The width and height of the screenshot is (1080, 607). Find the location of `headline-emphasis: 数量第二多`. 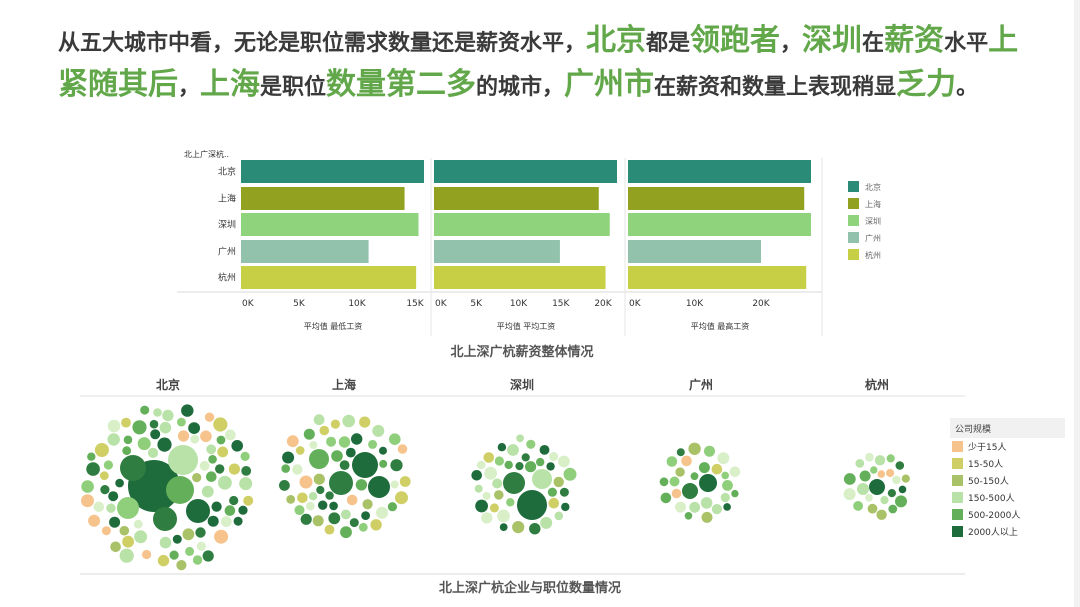

headline-emphasis: 数量第二多 is located at coordinates (401, 84).